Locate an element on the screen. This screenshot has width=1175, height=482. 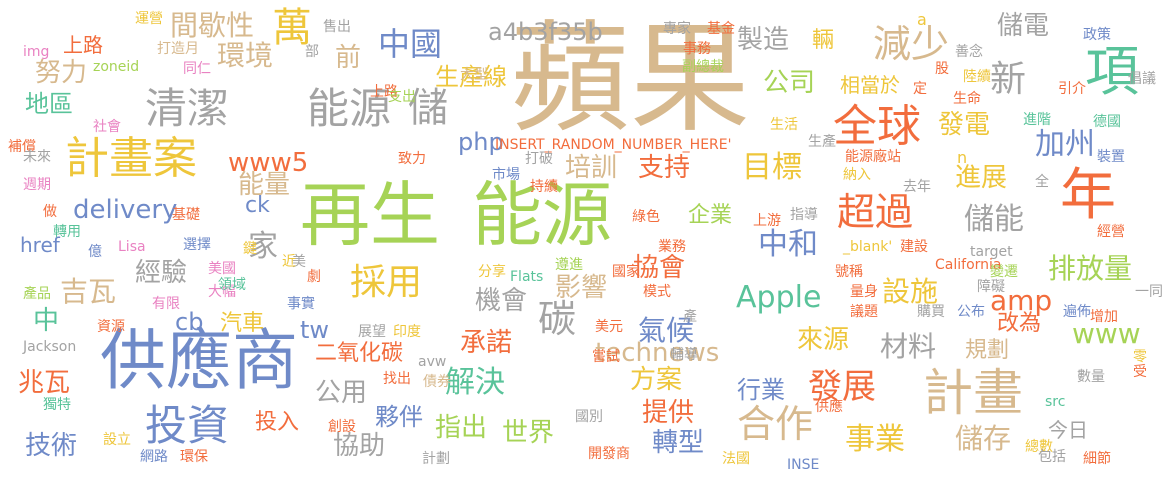
cloud-word: amp is located at coordinates (1021, 300).